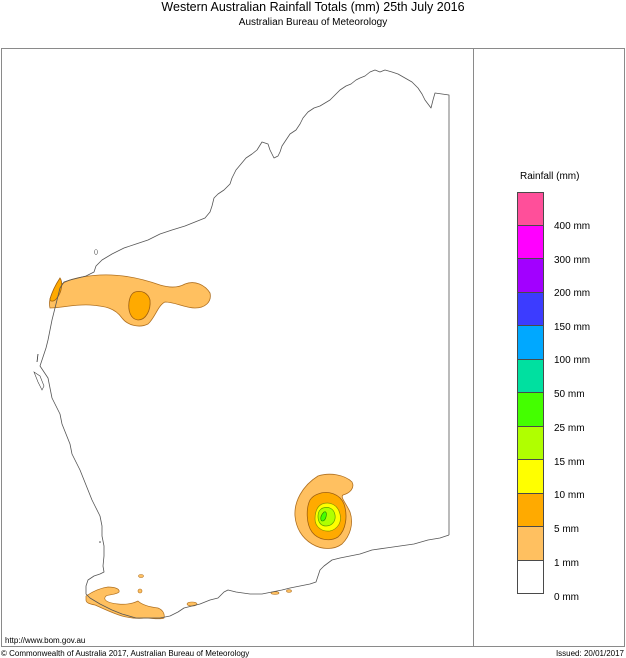 This screenshot has height=658, width=626. What do you see at coordinates (313, 22) in the screenshot?
I see `map-subtitle: Australian Bureau of Meteorology` at bounding box center [313, 22].